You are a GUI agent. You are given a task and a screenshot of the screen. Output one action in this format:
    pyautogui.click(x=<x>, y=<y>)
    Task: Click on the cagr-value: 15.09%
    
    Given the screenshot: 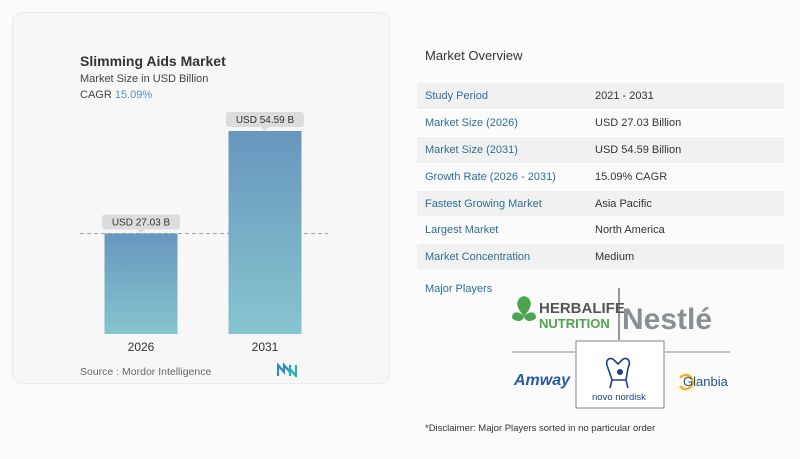 What is the action you would take?
    pyautogui.click(x=133, y=95)
    